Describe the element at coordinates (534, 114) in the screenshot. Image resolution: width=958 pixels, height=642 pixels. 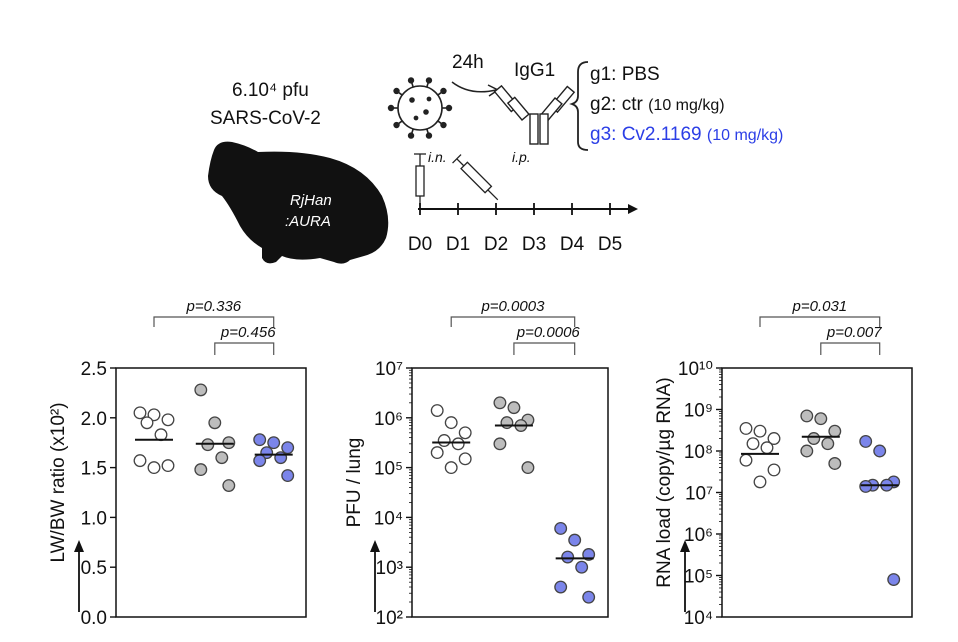
I see `antibody-icon` at that location.